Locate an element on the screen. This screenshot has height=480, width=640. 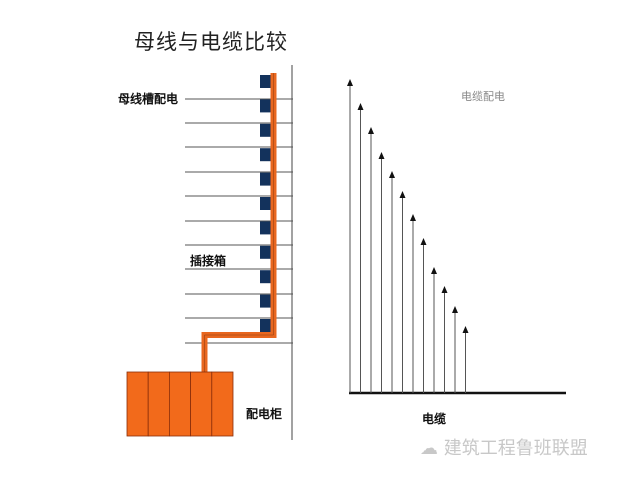
busbar-outline is located at coordinates (239, 222).